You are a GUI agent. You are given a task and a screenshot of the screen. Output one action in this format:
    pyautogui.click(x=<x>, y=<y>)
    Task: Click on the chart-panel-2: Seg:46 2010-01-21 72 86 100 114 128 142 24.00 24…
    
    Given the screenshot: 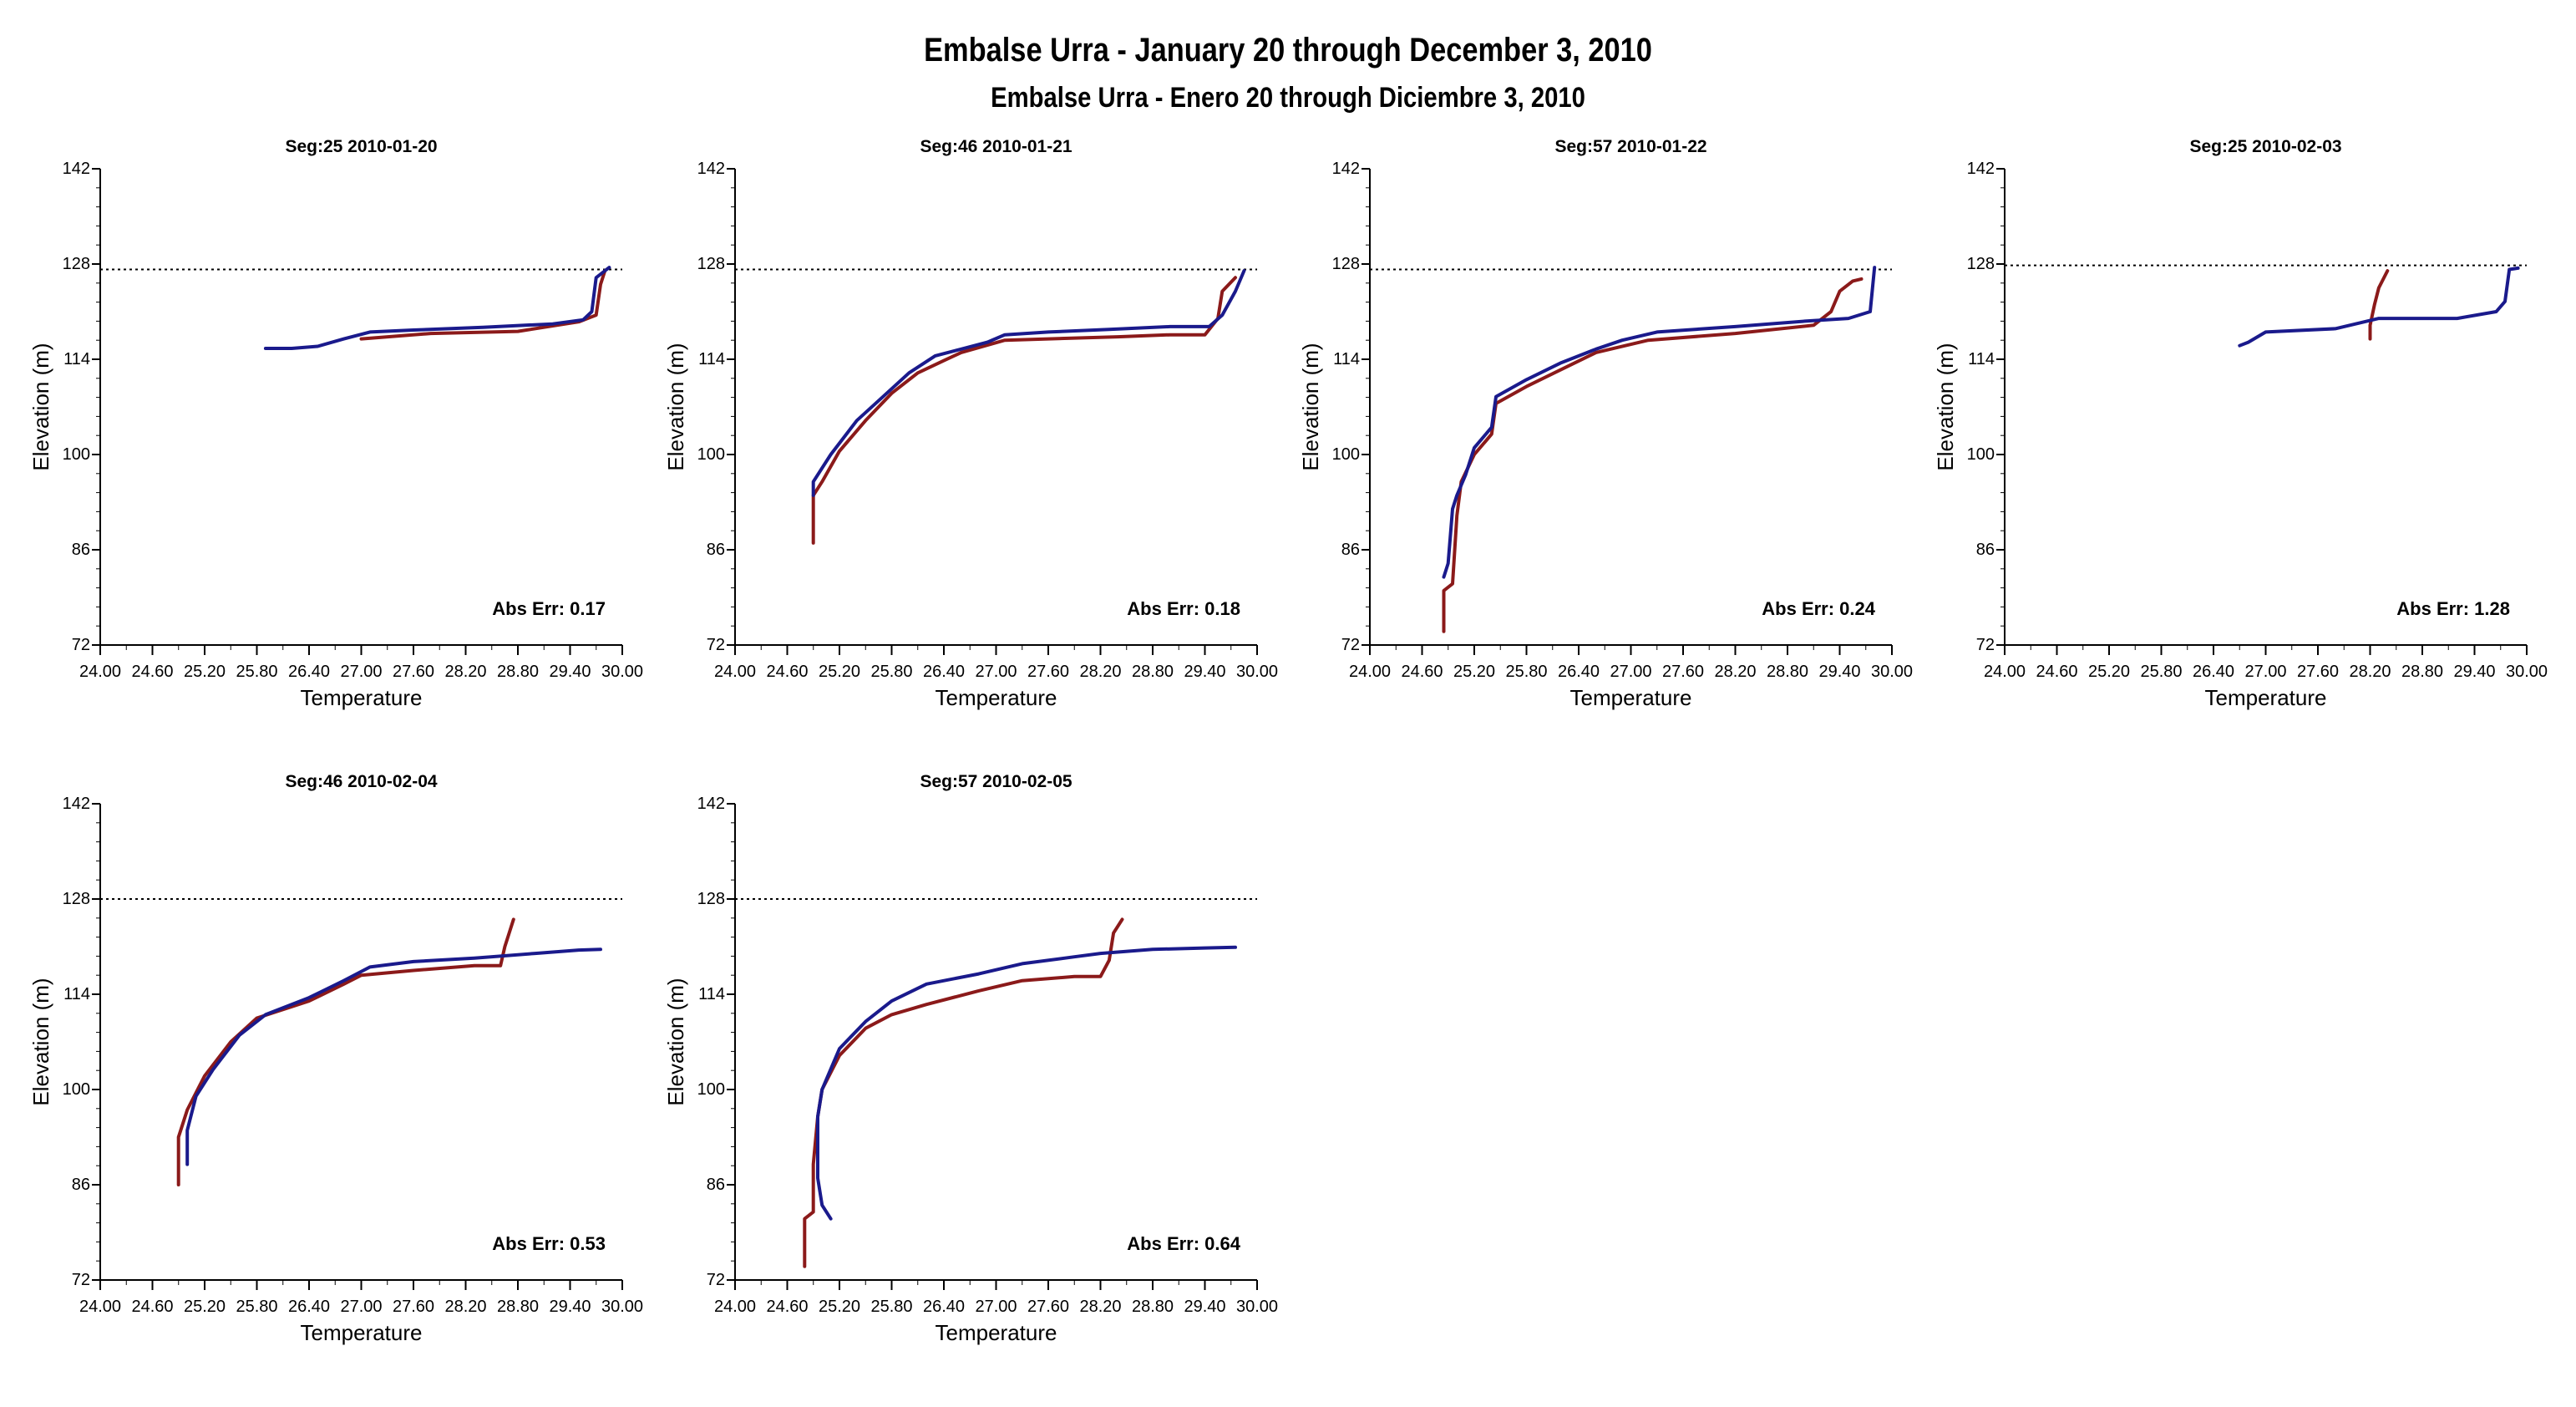 What is the action you would take?
    pyautogui.click(x=970, y=423)
    